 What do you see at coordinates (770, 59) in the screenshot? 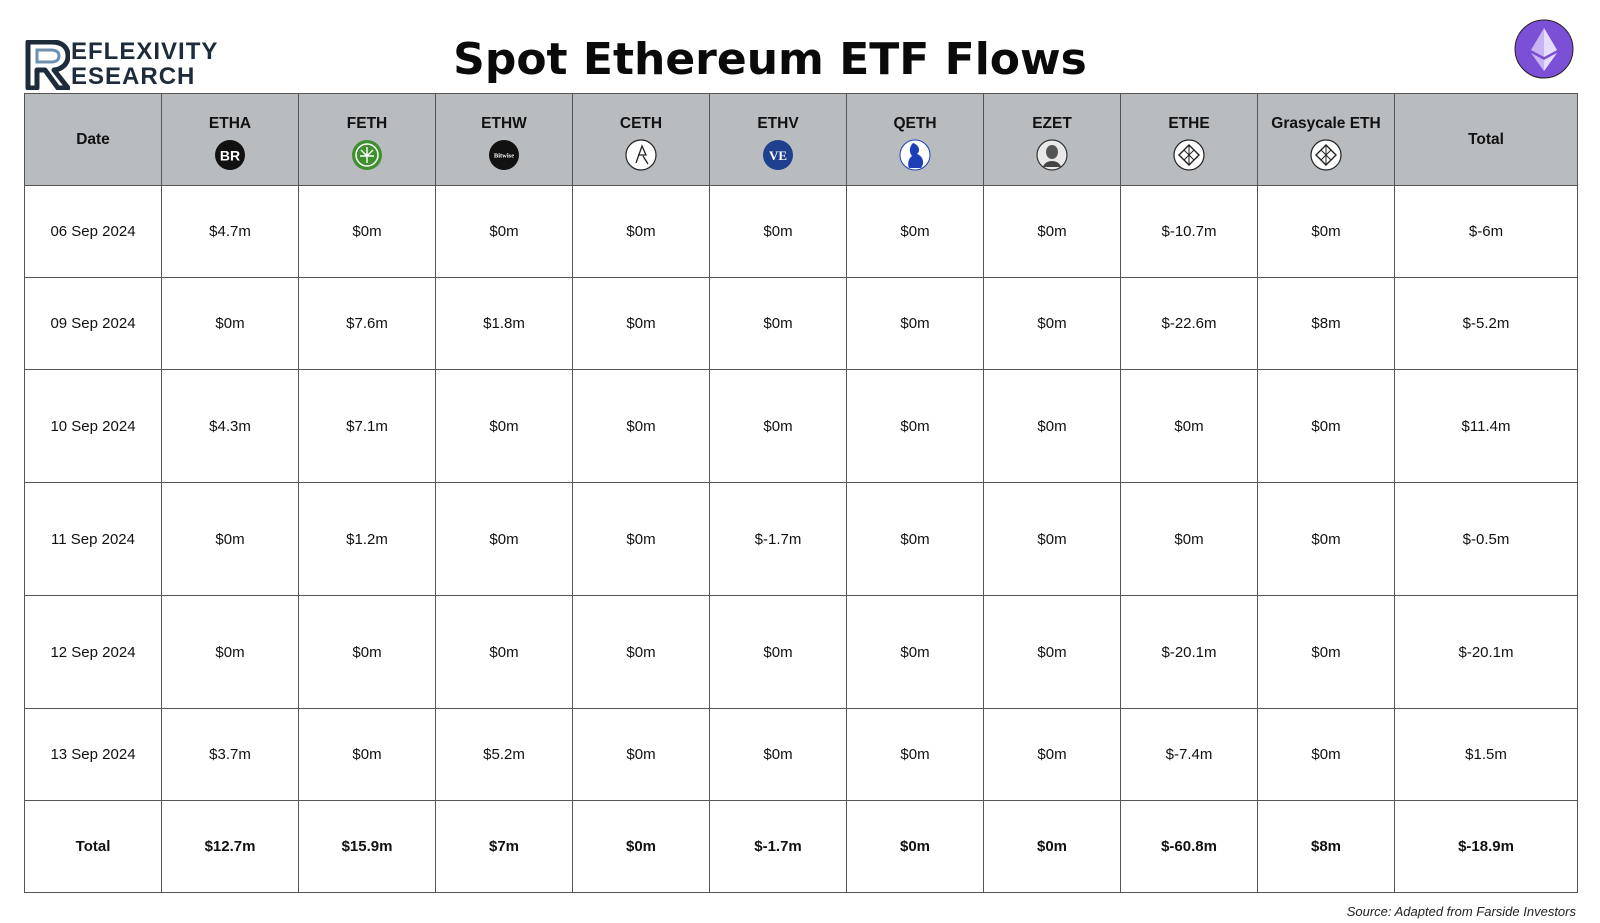
I see `page-title: Spot Ethereum ETF Flows` at bounding box center [770, 59].